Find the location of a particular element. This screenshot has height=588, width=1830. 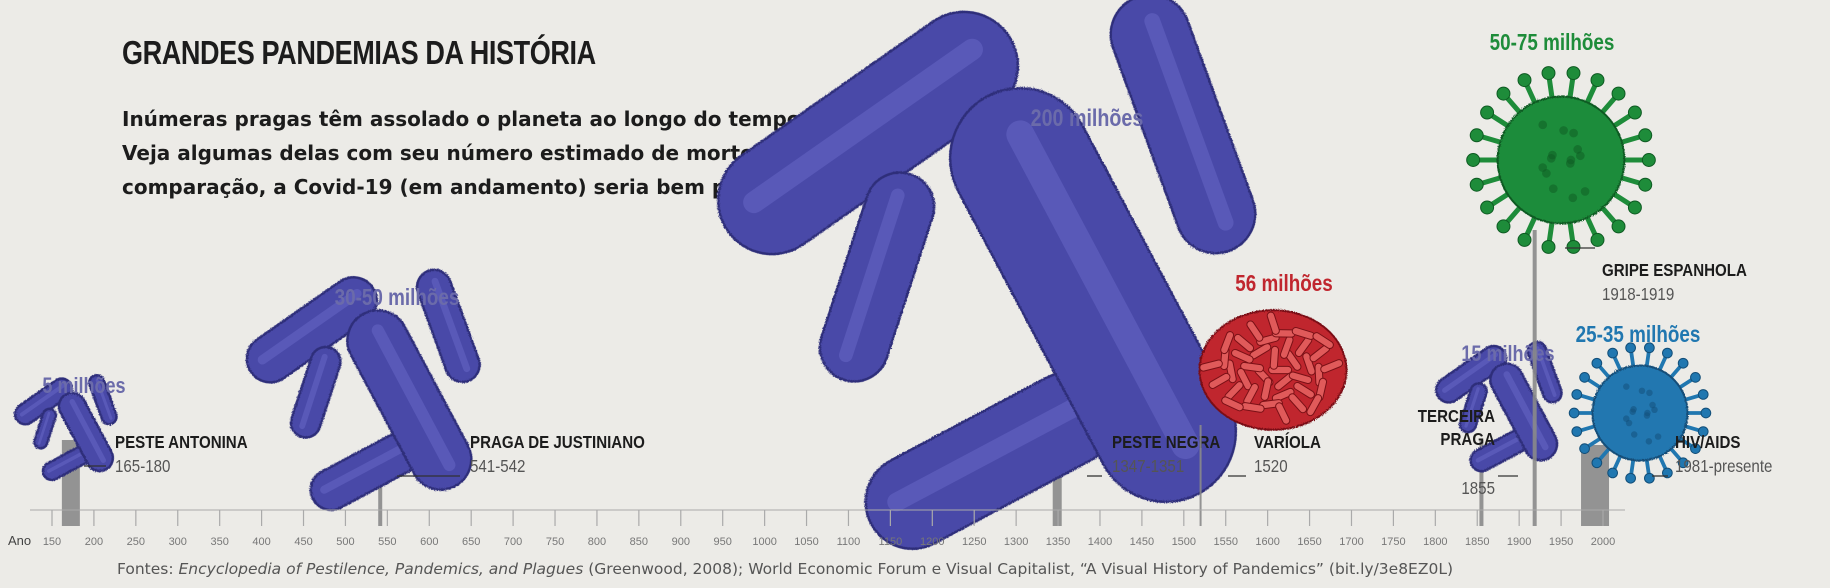

virus-cluster-icon is located at coordinates (1273, 370).